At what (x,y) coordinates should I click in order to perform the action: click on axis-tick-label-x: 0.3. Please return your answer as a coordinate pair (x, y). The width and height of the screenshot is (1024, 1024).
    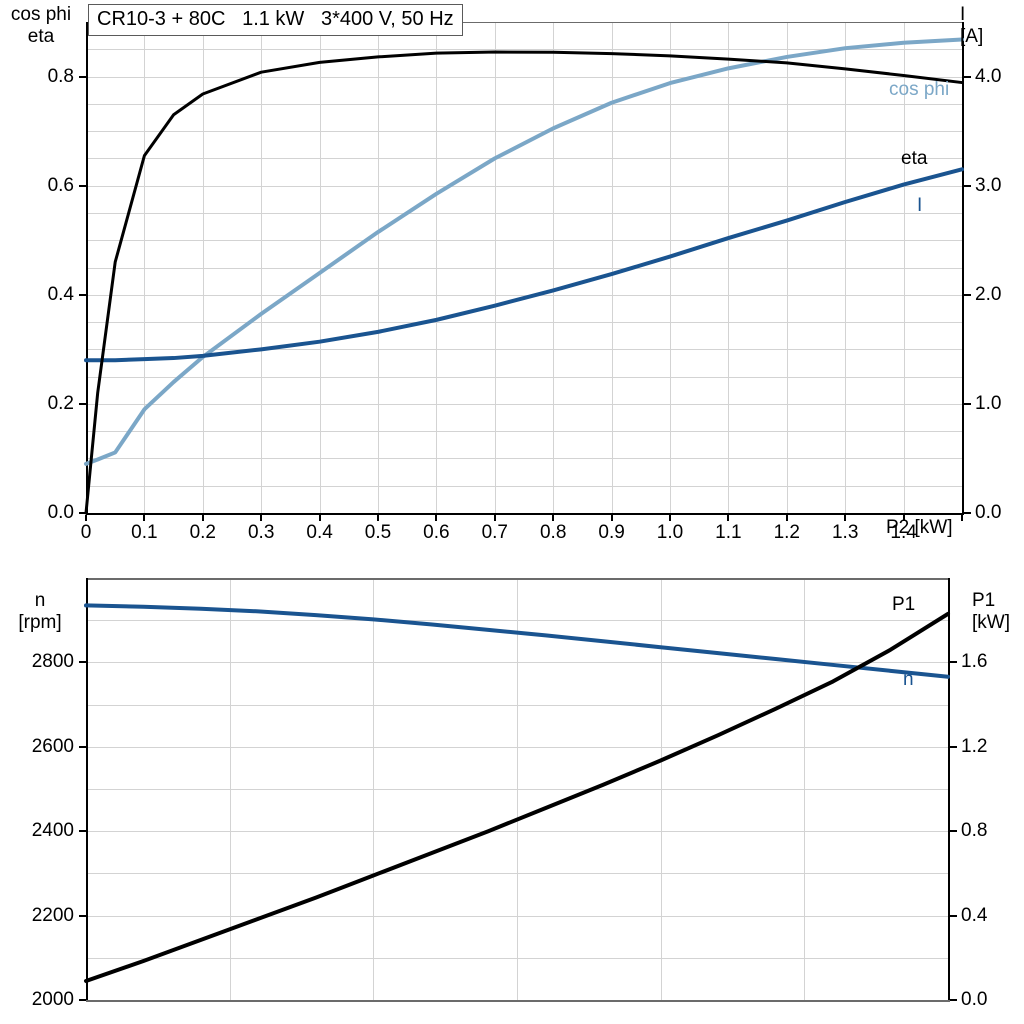
    Looking at the image, I should click on (261, 532).